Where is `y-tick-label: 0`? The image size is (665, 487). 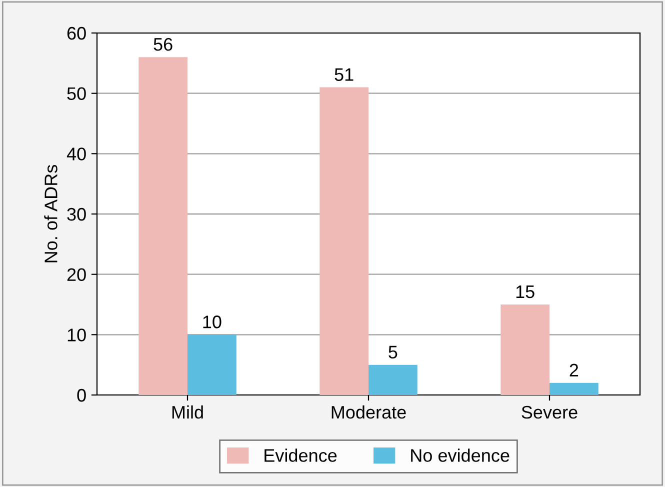 y-tick-label: 0 is located at coordinates (81, 395).